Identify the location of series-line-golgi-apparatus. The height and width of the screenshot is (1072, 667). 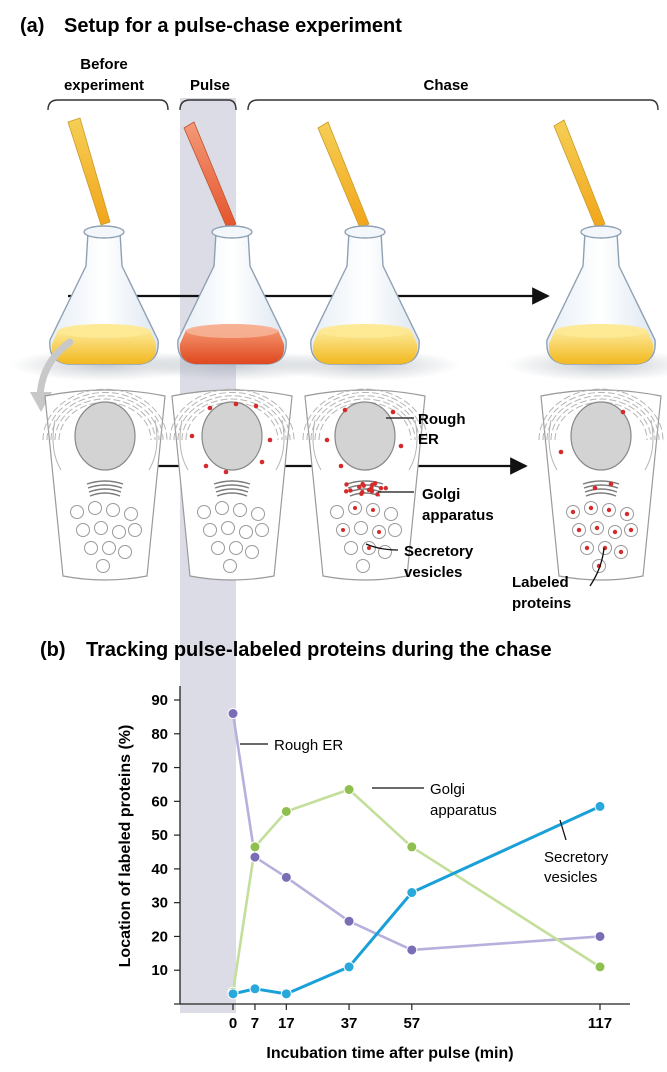
(416, 890).